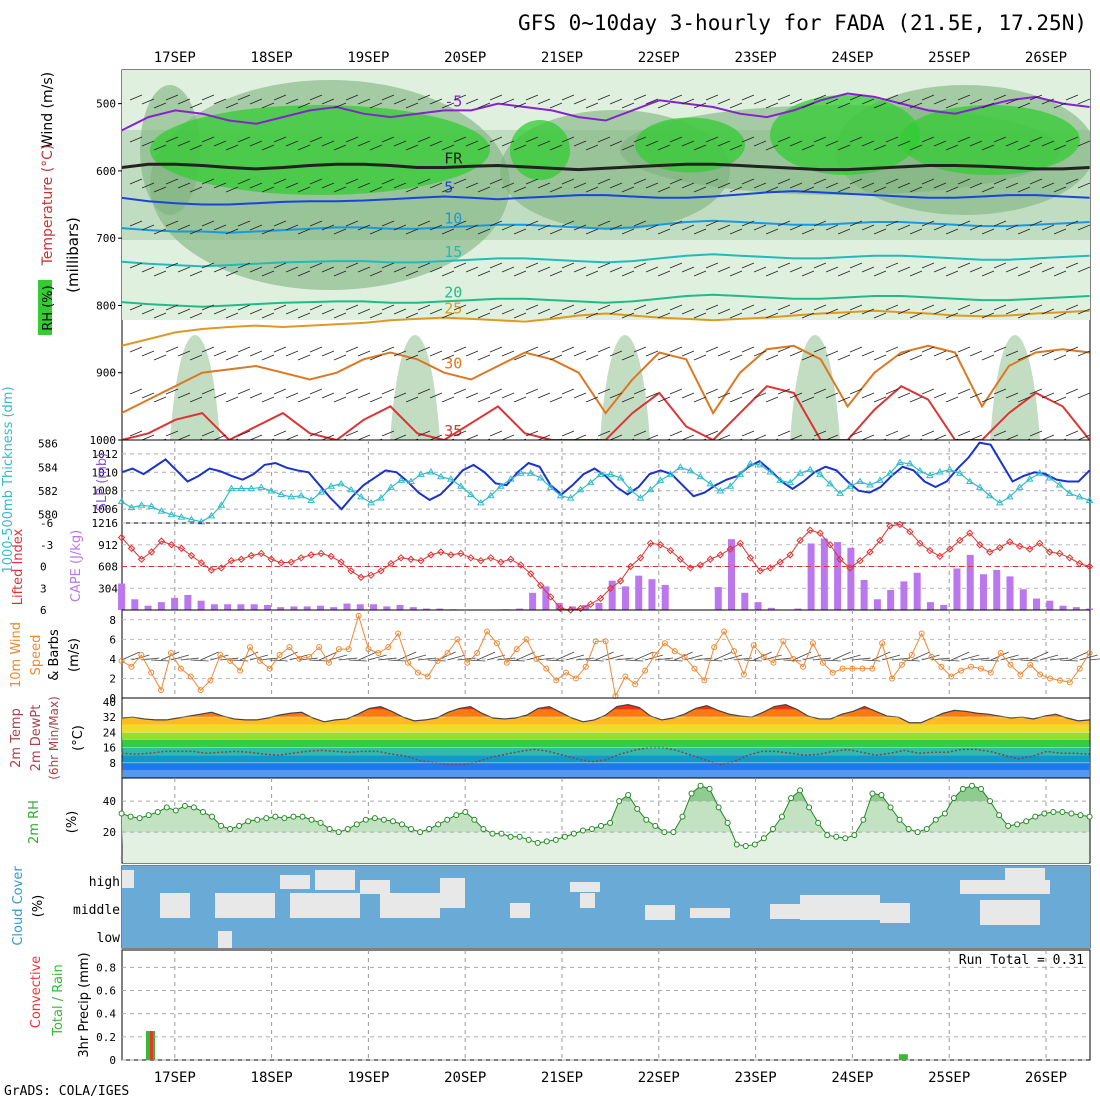 The height and width of the screenshot is (1100, 1100). I want to click on rh-marker, so click(700, 785).